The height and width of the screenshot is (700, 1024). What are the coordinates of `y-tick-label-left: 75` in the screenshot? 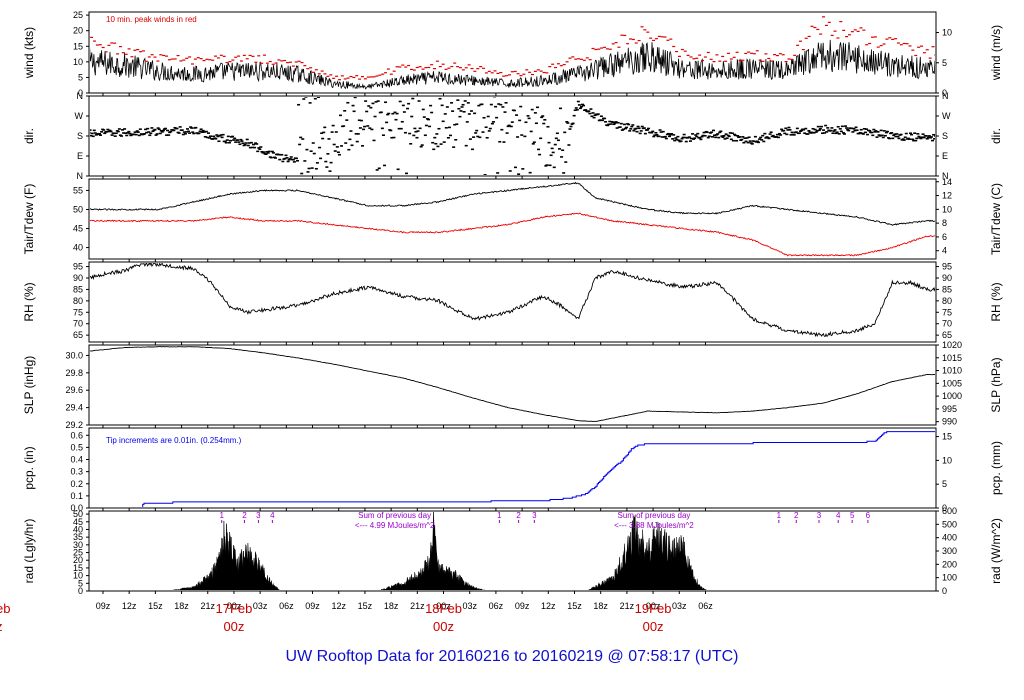 It's located at (78, 312).